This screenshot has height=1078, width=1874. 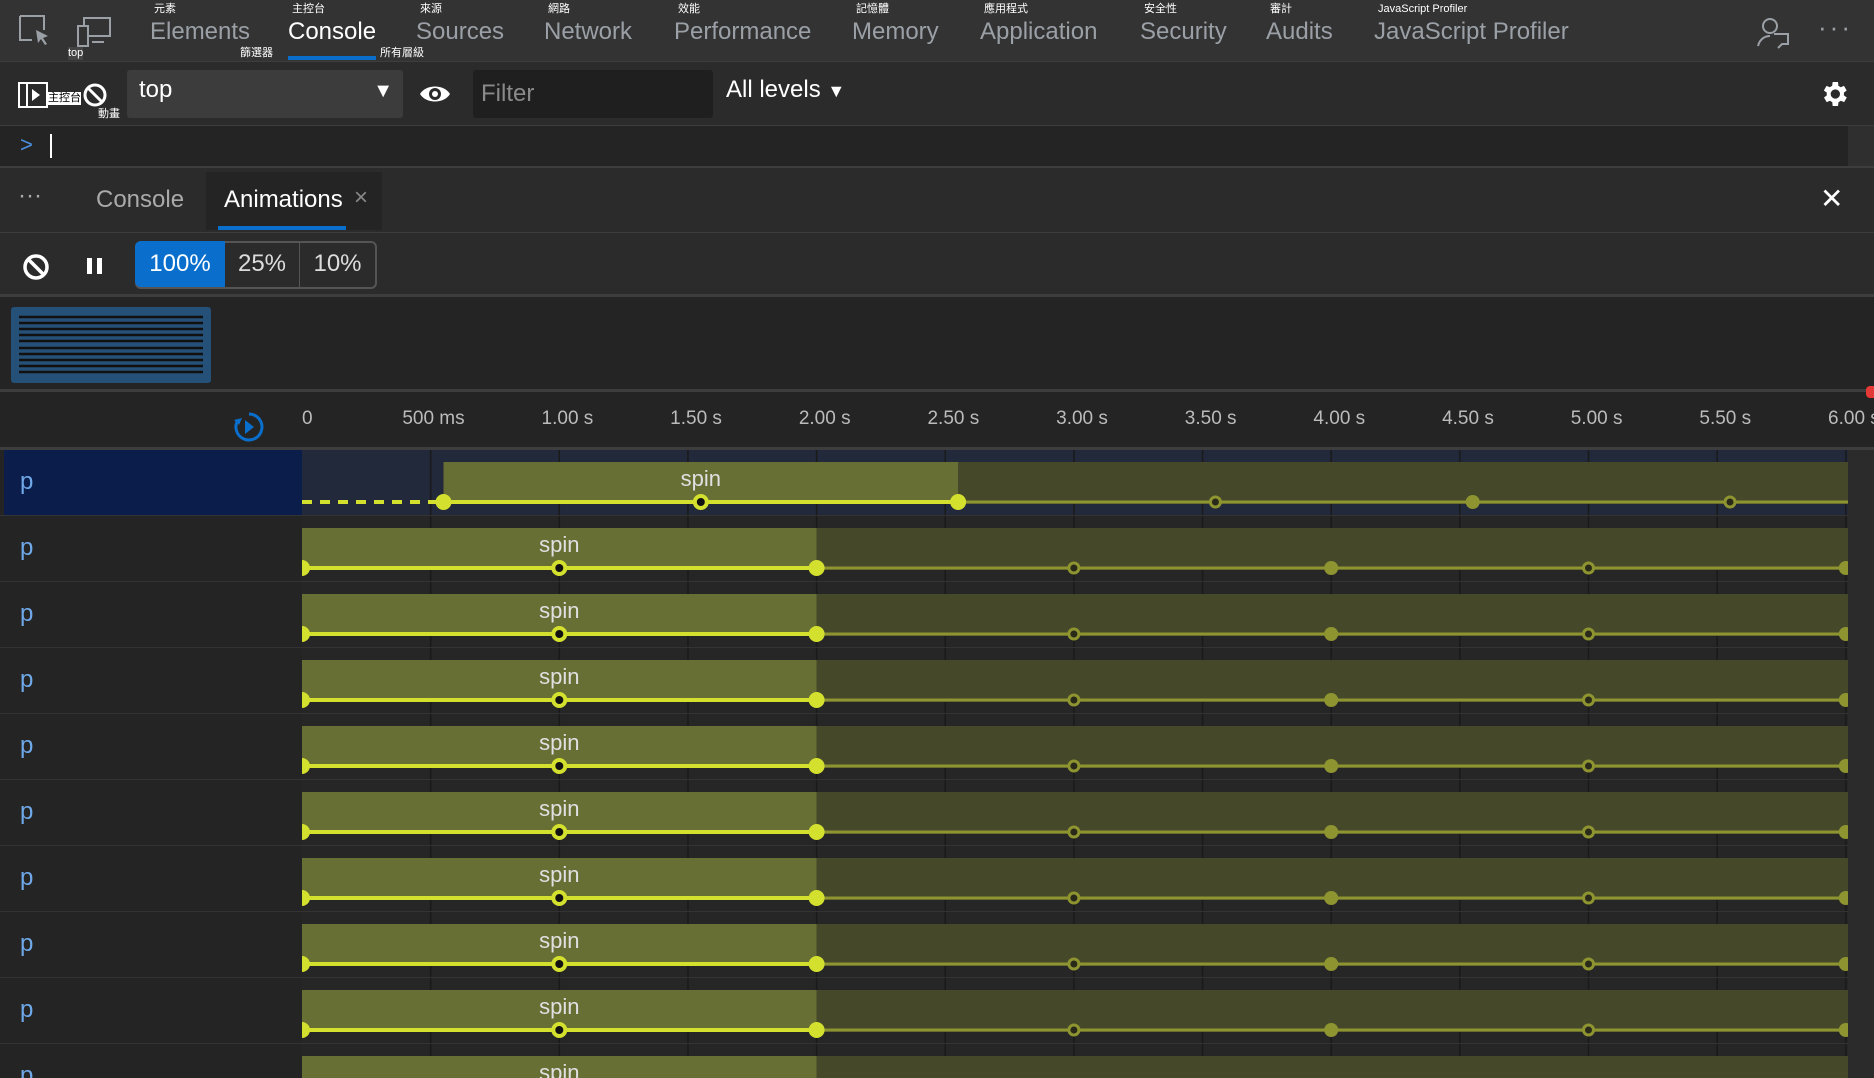 What do you see at coordinates (1832, 198) in the screenshot?
I see `close-drawer-icon: ✕` at bounding box center [1832, 198].